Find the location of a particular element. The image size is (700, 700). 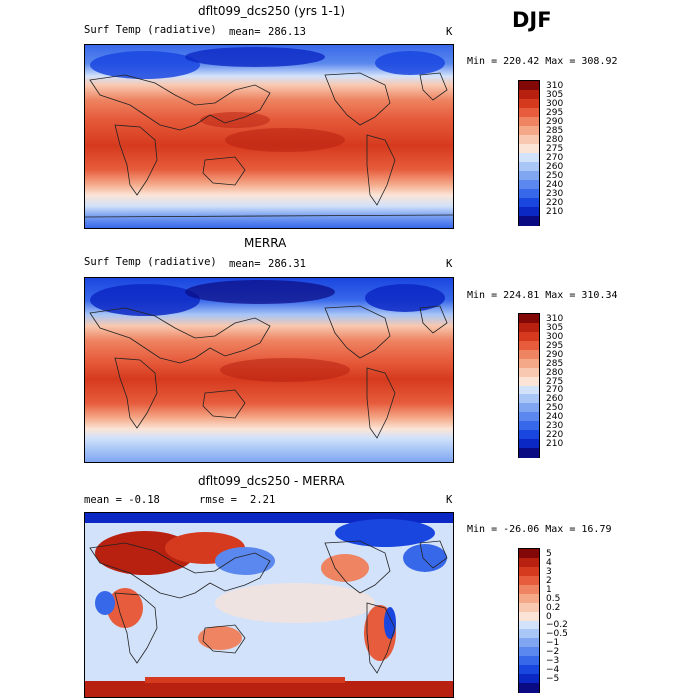

panel-3-map is located at coordinates (269, 605).